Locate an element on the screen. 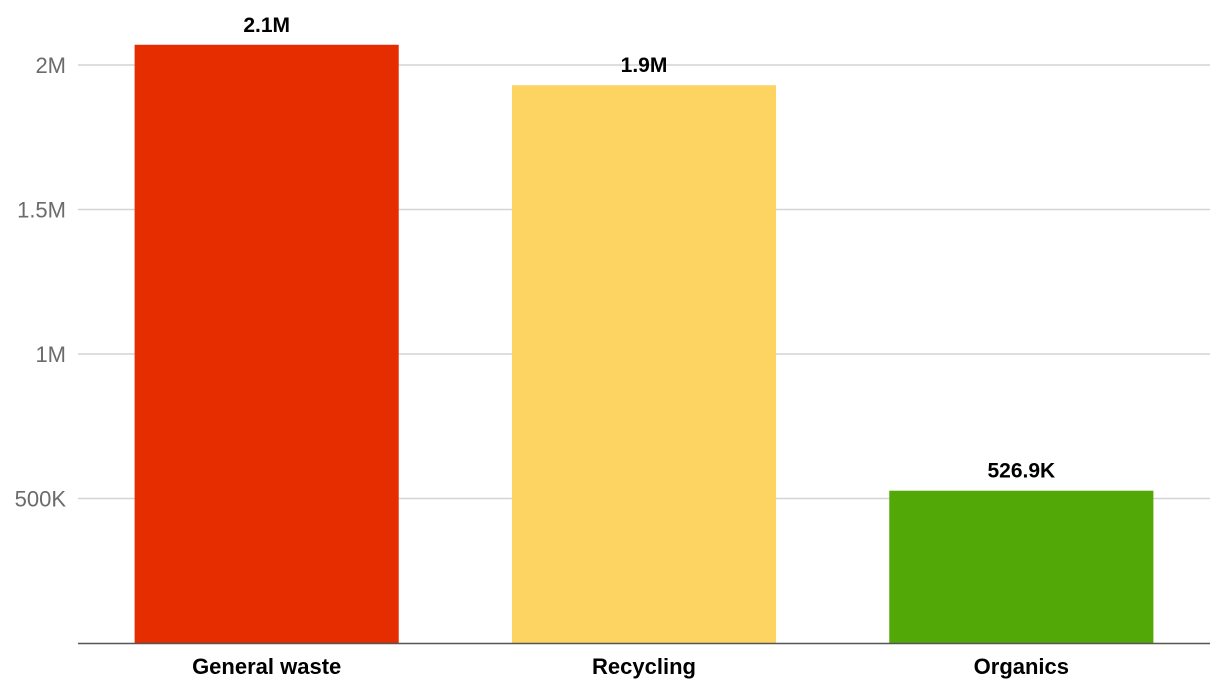  y-tick-label: 500K is located at coordinates (41, 499).